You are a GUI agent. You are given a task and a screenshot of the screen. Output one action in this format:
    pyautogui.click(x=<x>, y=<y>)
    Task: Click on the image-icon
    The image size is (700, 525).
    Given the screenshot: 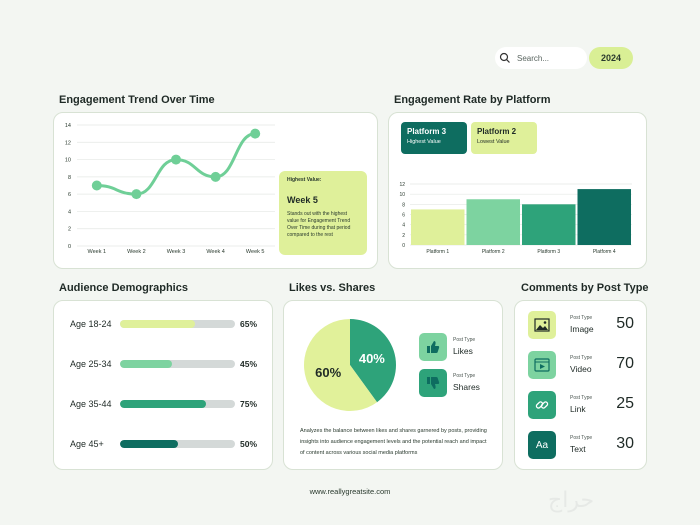 What is the action you would take?
    pyautogui.click(x=542, y=325)
    